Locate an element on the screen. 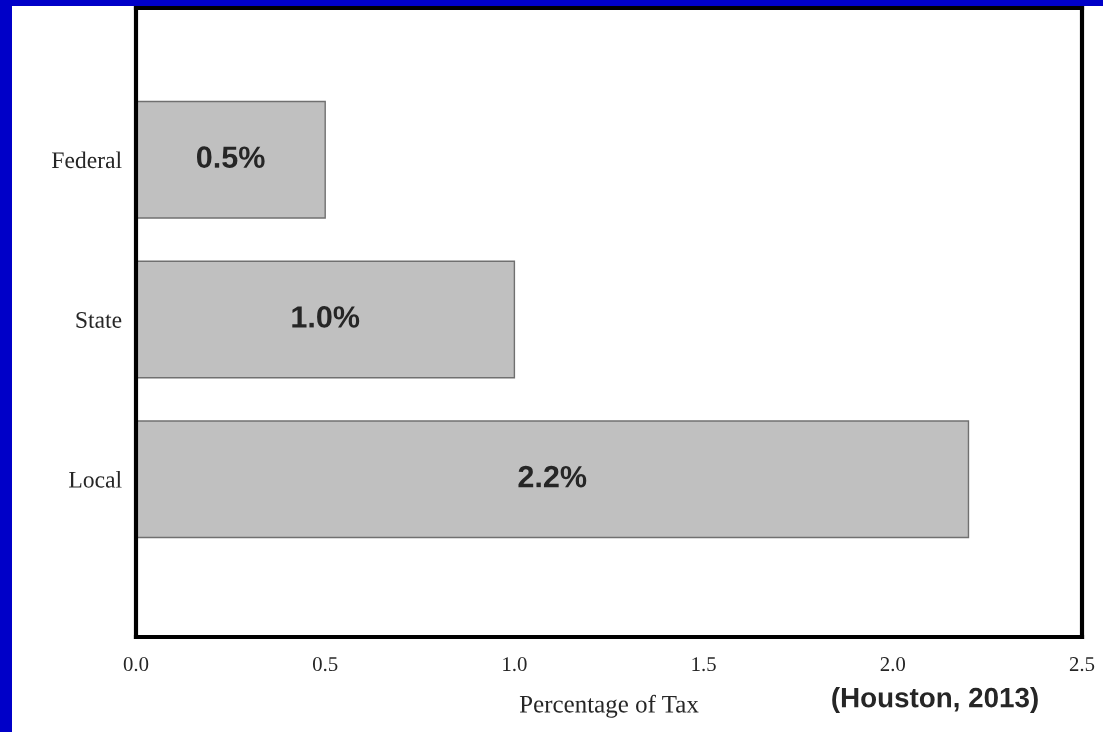 The image size is (1103, 732). y-tick-label: State is located at coordinates (99, 320).